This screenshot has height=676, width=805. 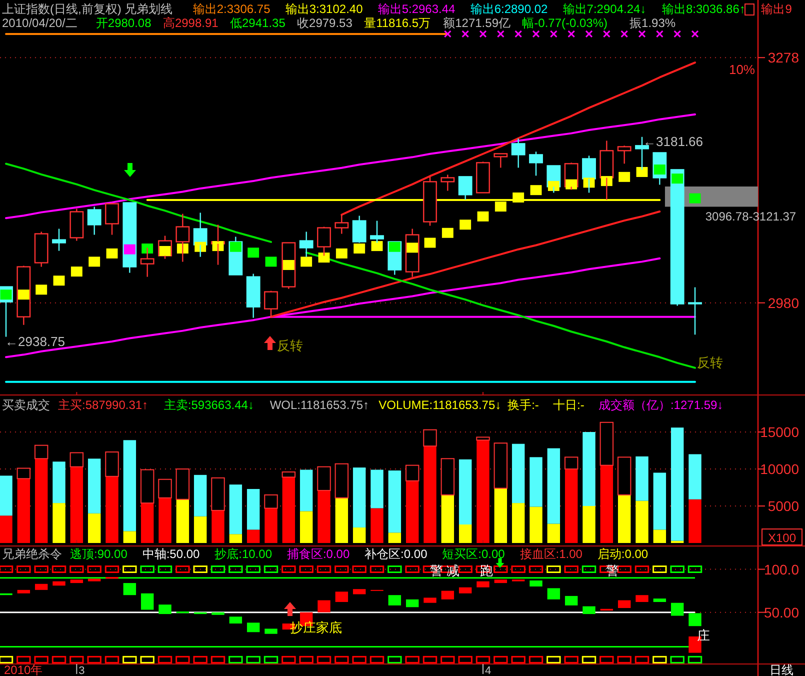 I want to click on annotation: 幅-0.77(-0.03%), so click(x=565, y=23).